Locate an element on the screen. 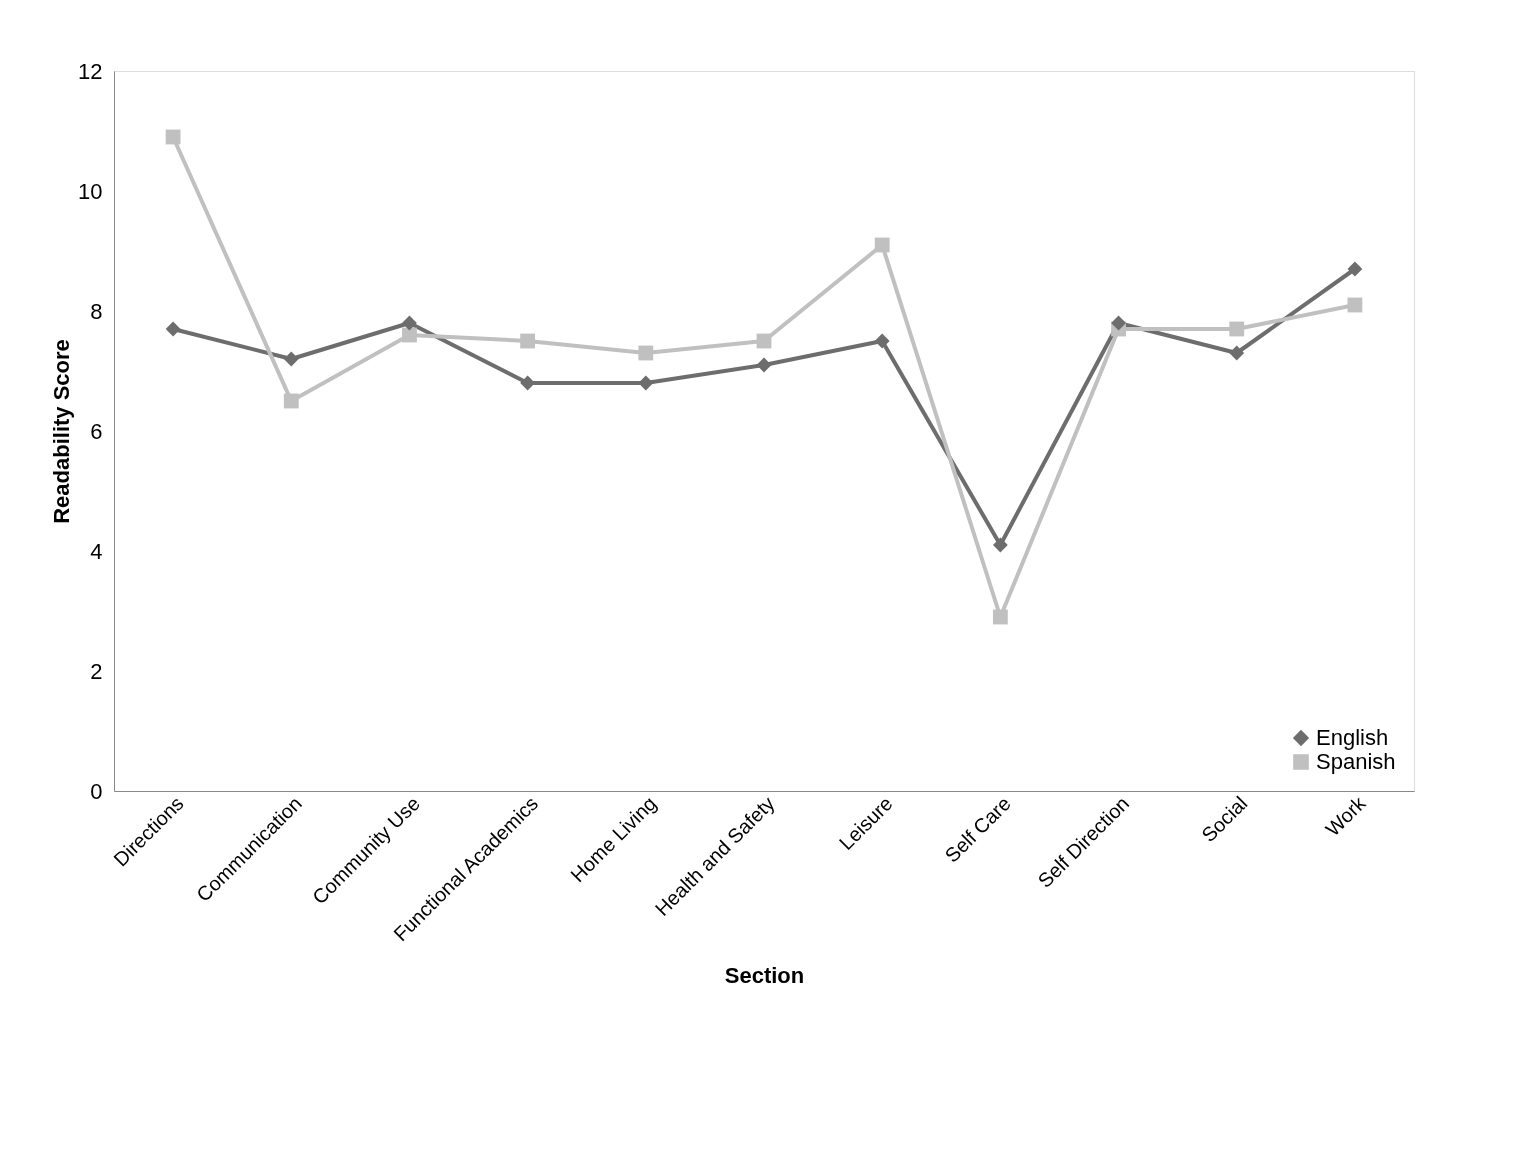  y-tick-label: 8 is located at coordinates (96, 311).